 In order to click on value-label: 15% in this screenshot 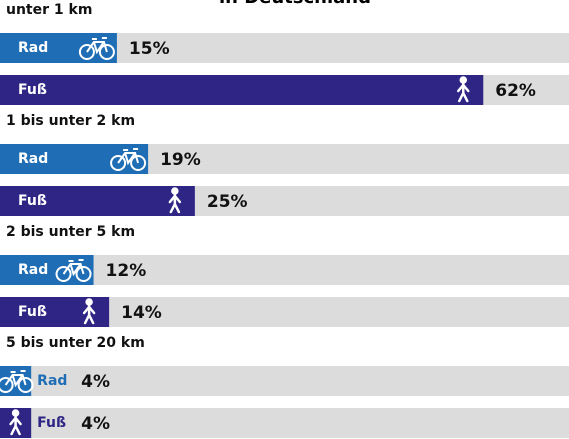, I will do `click(149, 49)`.